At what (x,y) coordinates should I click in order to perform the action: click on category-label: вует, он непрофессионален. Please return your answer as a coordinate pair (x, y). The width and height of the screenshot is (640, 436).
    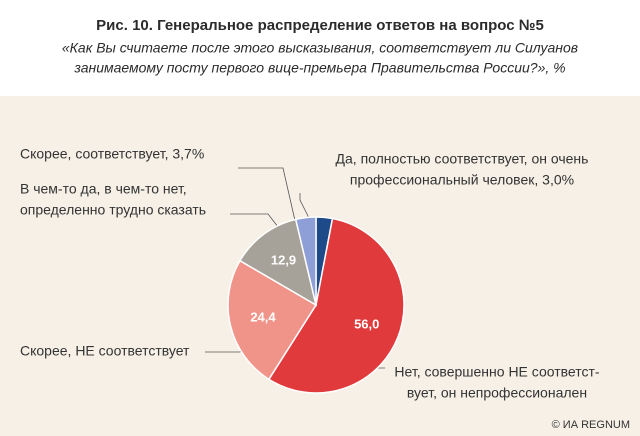
    Looking at the image, I should click on (497, 393).